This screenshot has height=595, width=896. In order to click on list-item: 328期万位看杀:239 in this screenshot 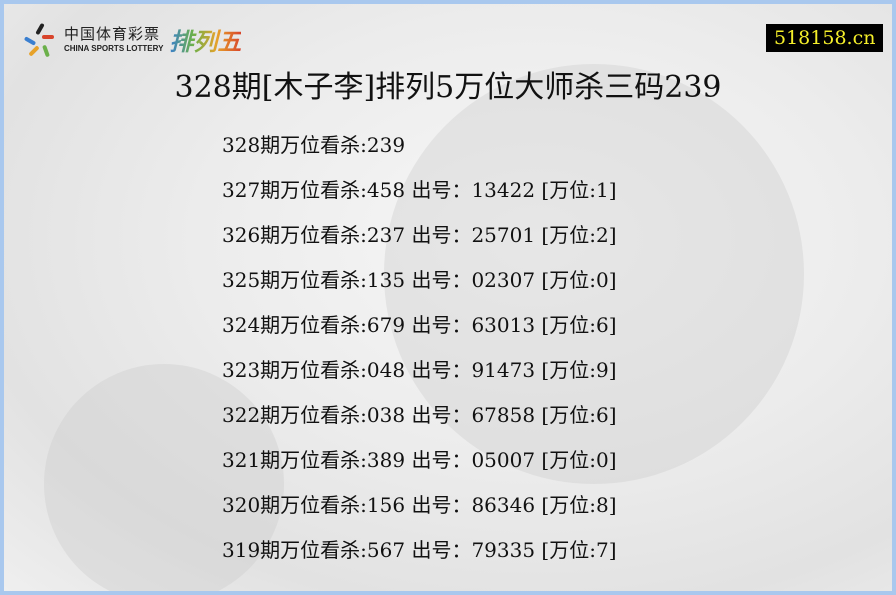, I will do `click(314, 145)`.